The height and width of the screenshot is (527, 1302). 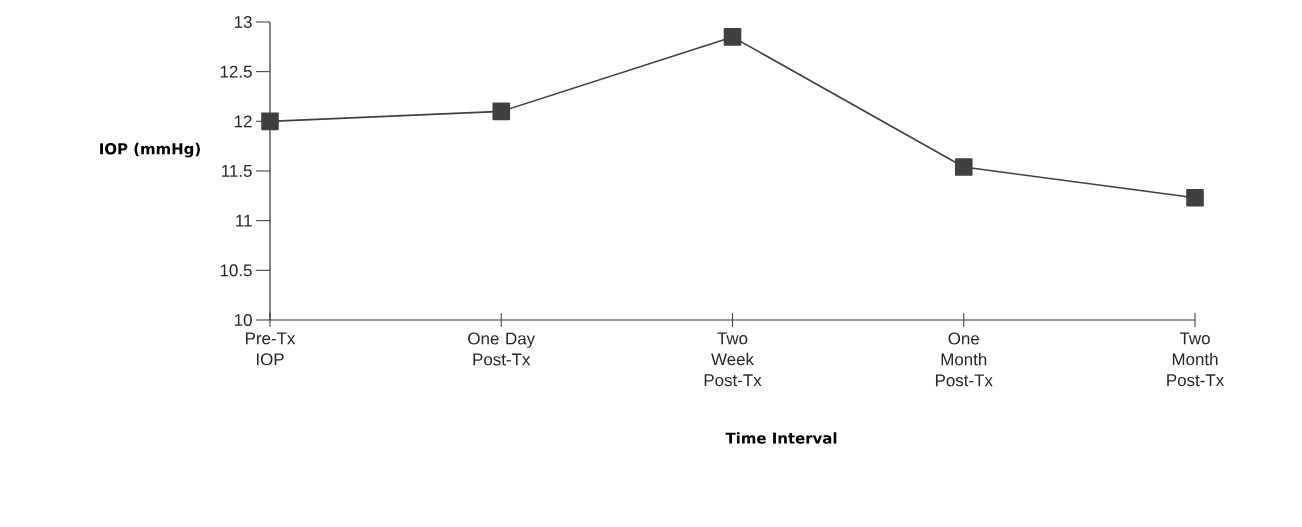 I want to click on x-tick-label: One Day Post-Tx, so click(x=502, y=349).